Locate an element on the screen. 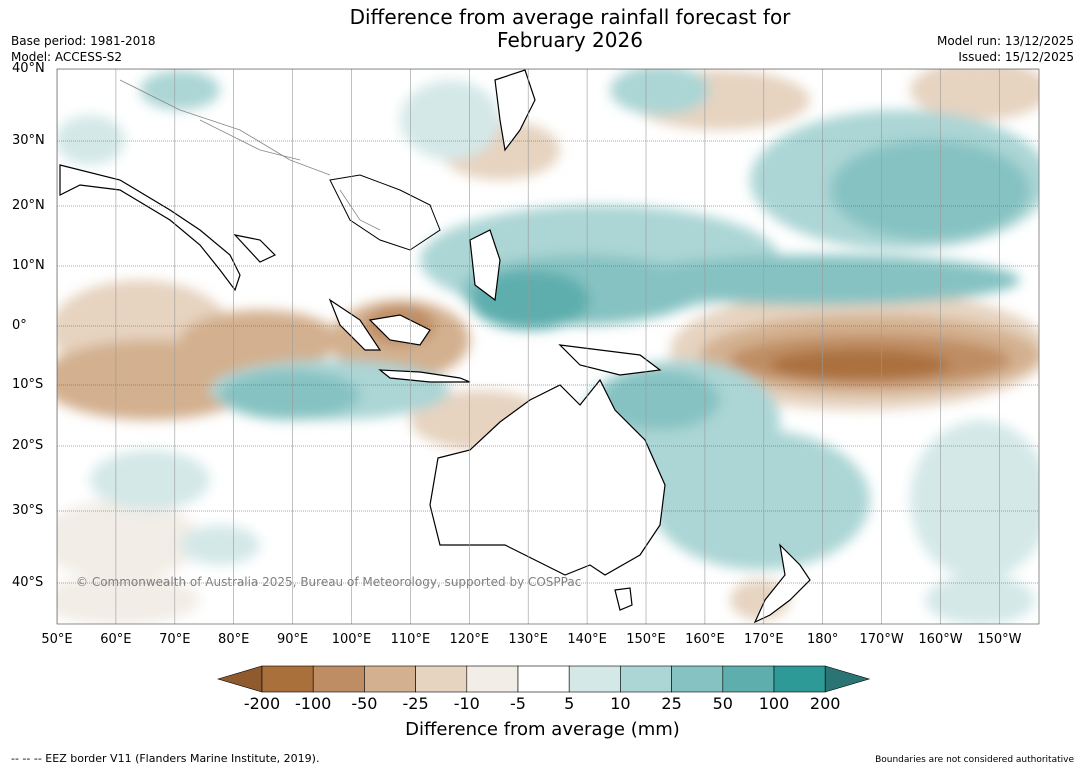 The width and height of the screenshot is (1085, 770). colorbar-tick-label: 100 is located at coordinates (774, 703).